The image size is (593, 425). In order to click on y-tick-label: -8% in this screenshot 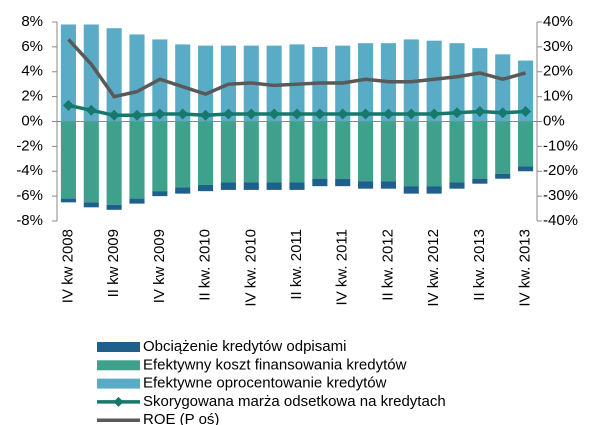, I will do `click(29, 220)`.